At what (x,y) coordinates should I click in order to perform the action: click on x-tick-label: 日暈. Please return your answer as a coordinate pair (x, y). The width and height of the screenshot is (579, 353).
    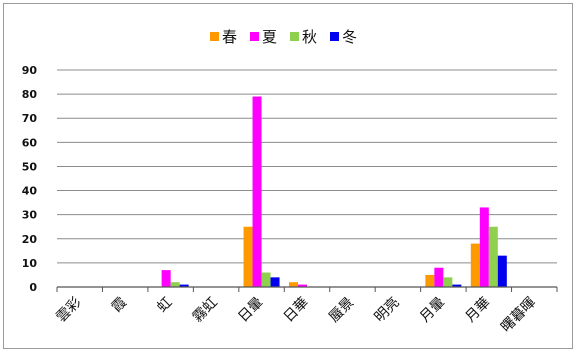
    Looking at the image, I should click on (250, 310).